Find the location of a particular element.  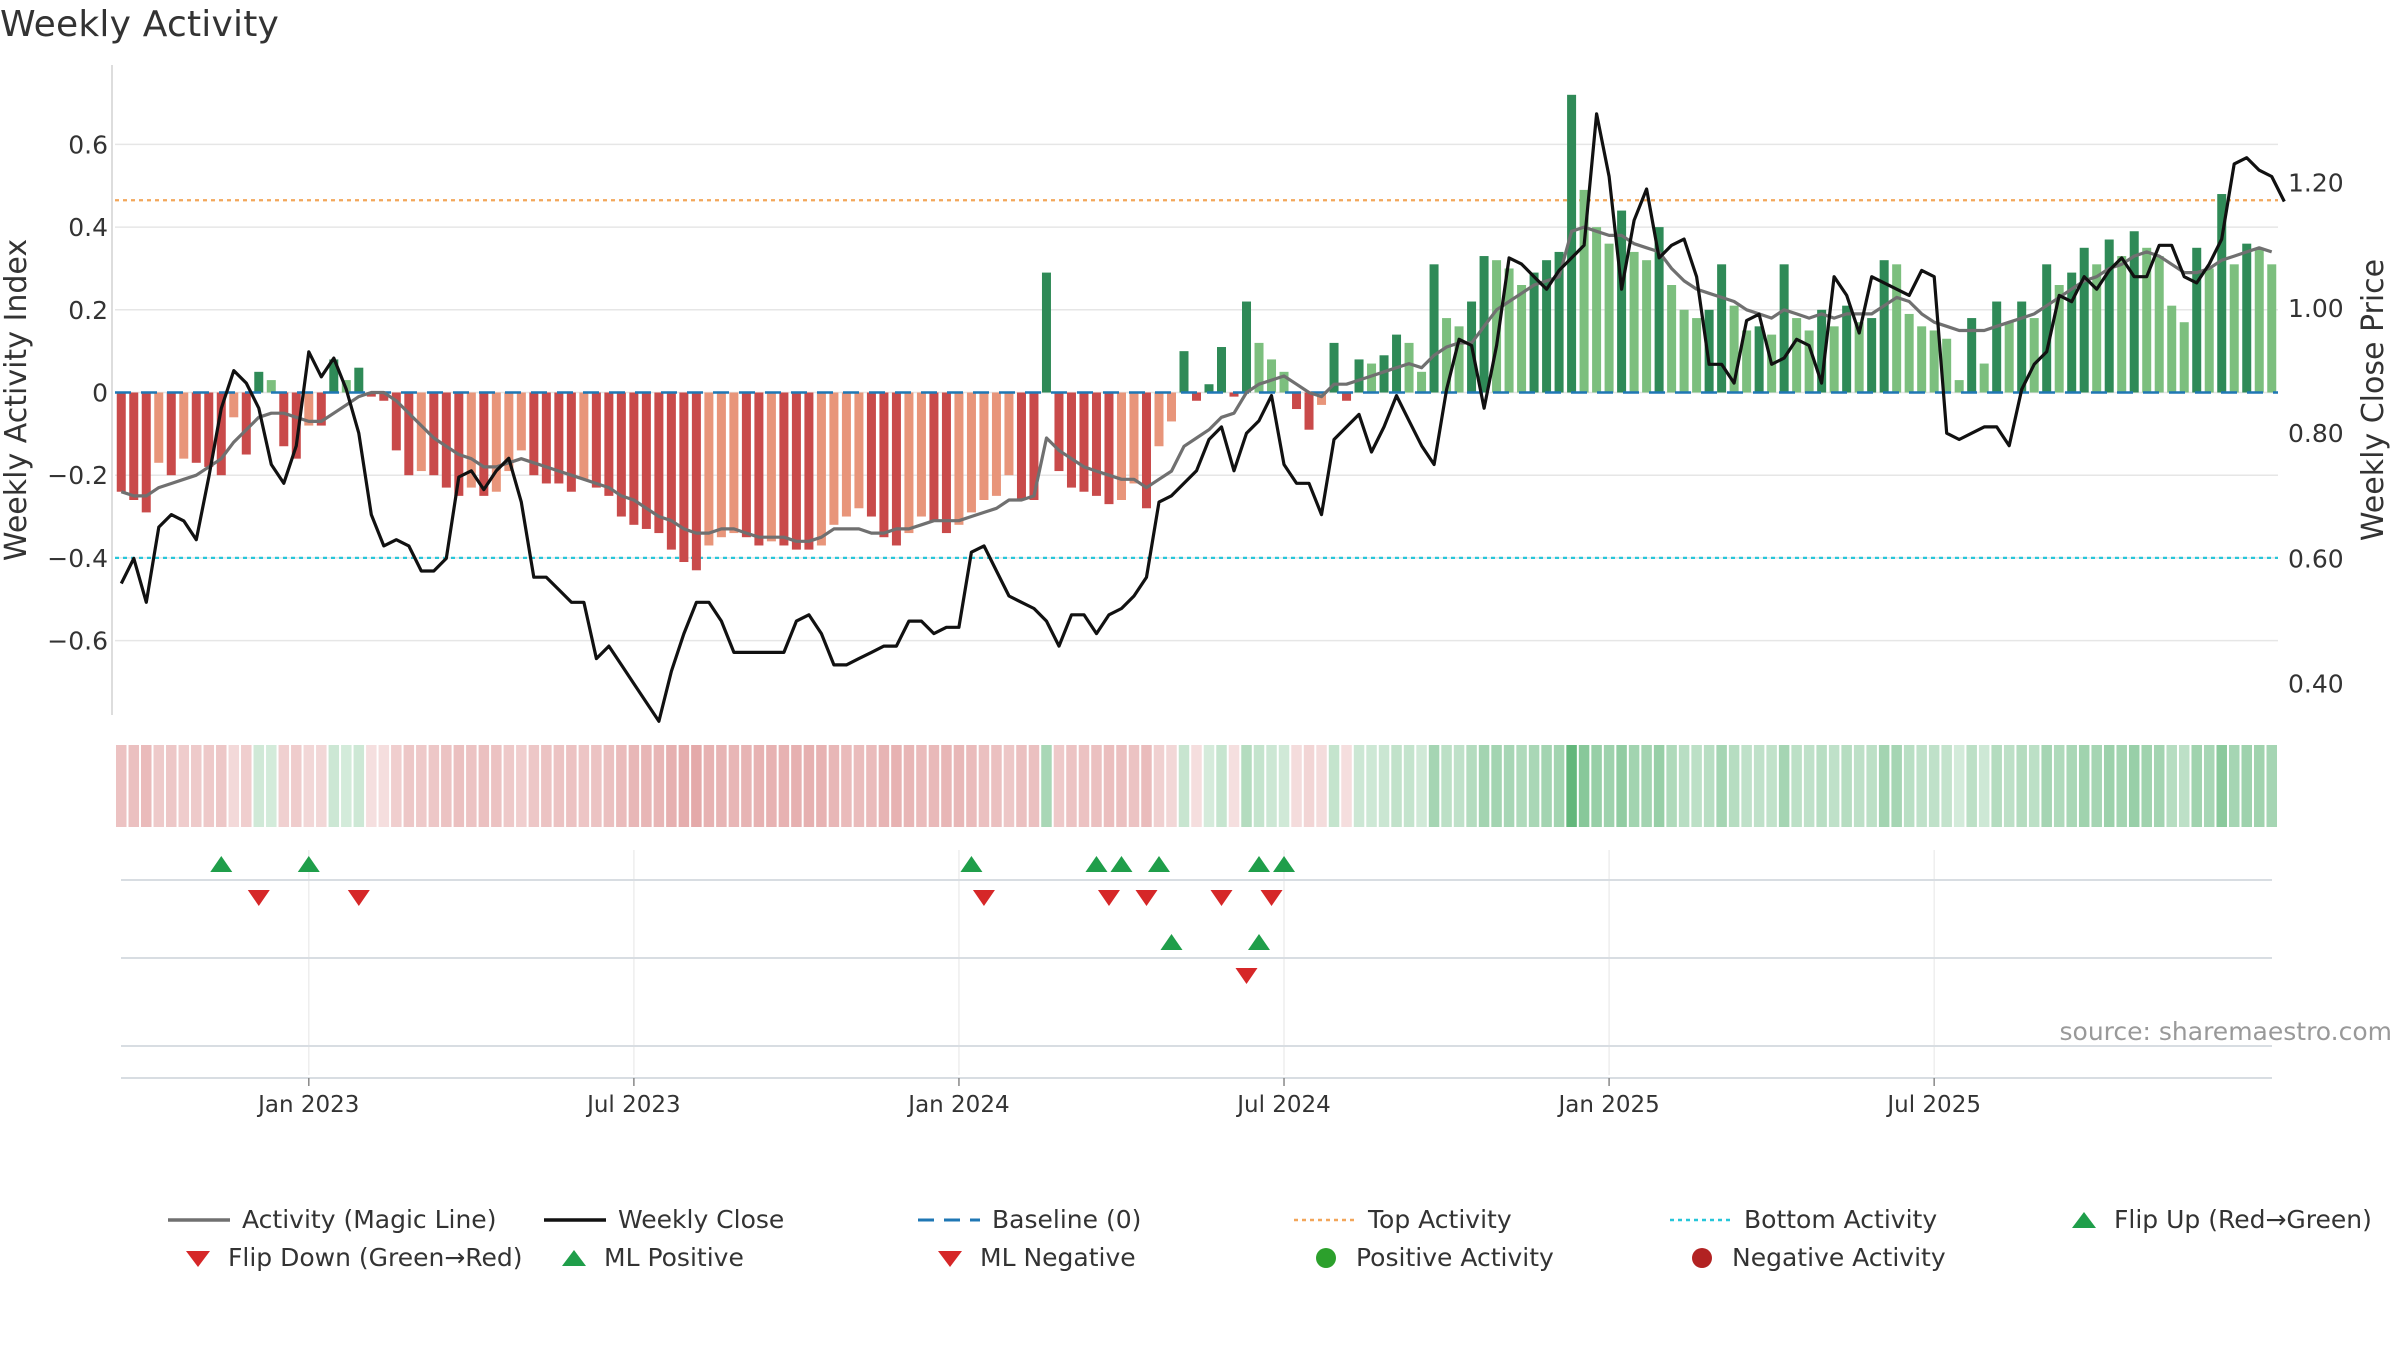

legend-top-activity: Top Activity is located at coordinates (1403, 1219).